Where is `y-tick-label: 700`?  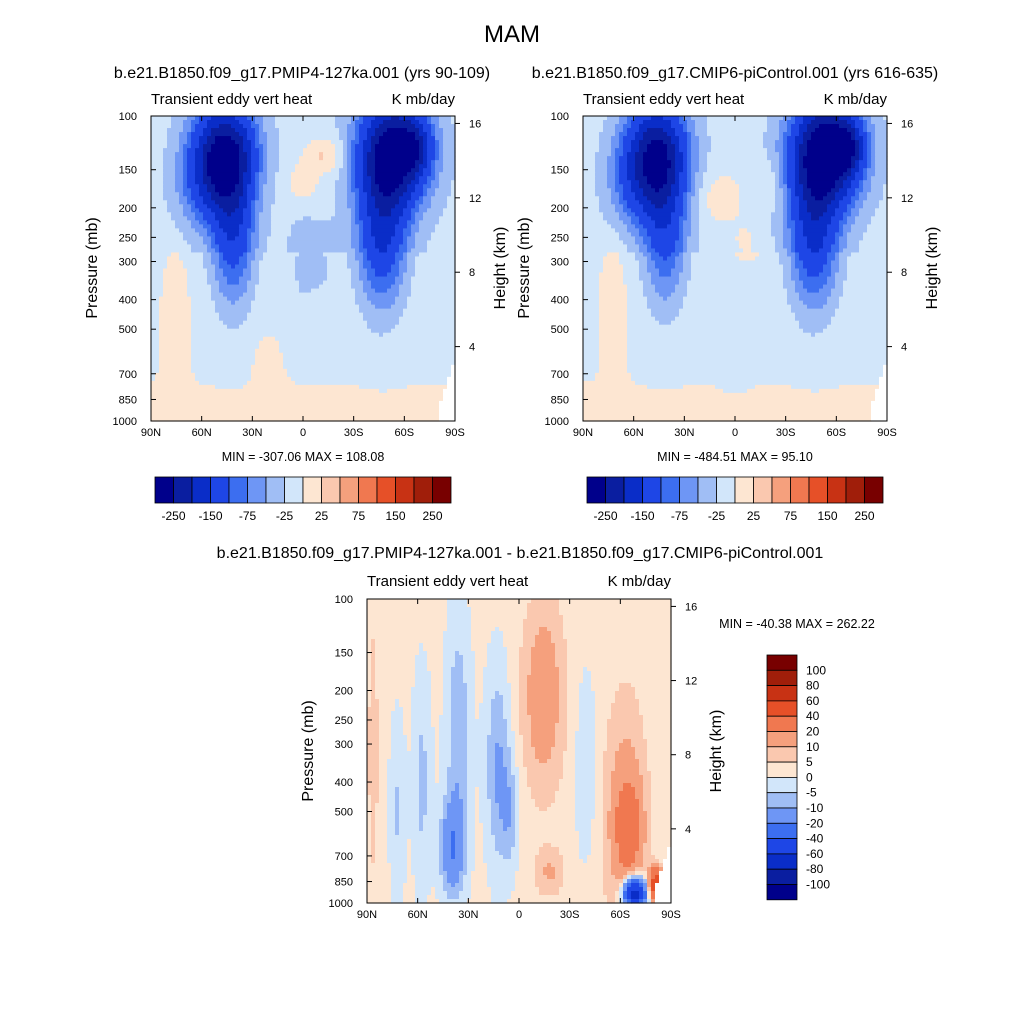
y-tick-label: 700 is located at coordinates (128, 375).